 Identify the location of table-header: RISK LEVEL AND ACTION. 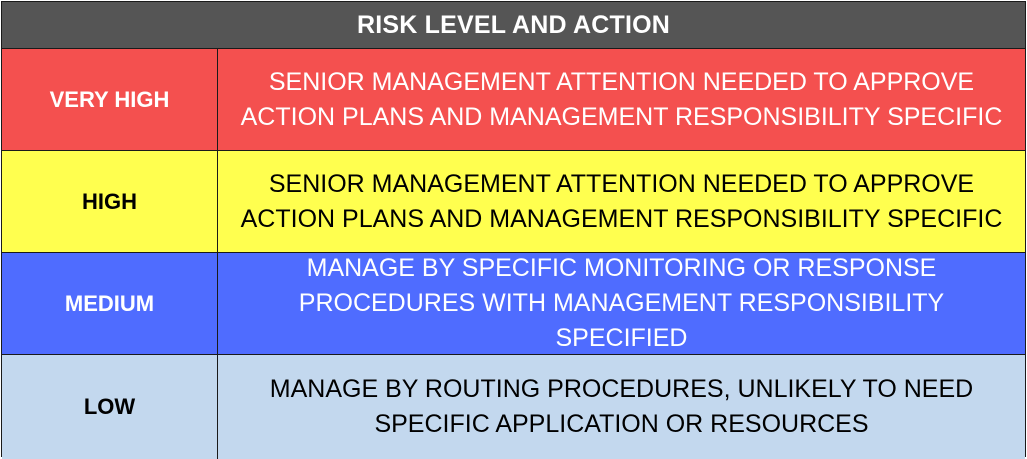
(513, 25).